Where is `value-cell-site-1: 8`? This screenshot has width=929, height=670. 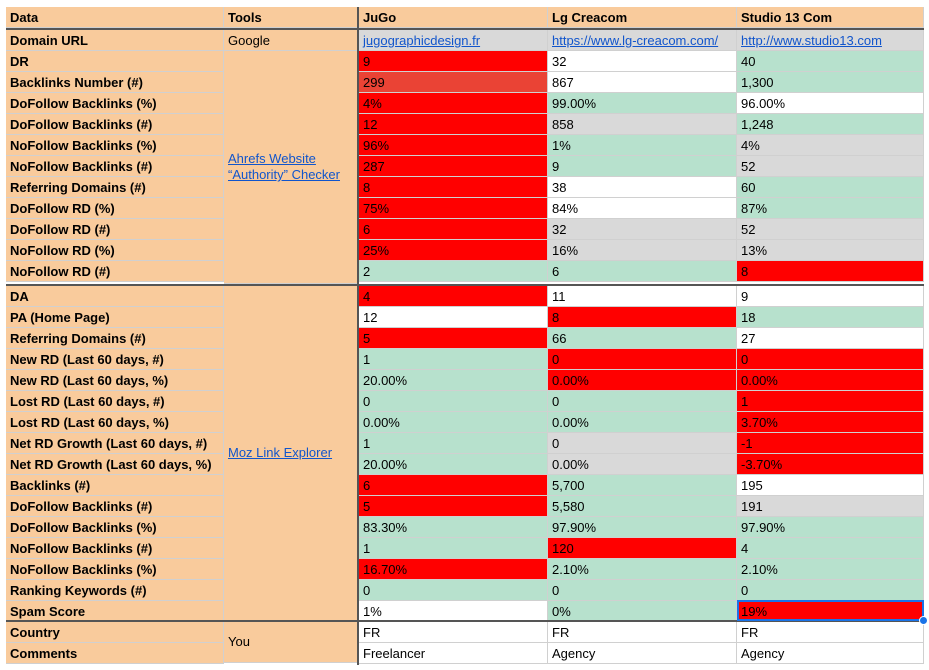 value-cell-site-1: 8 is located at coordinates (453, 187).